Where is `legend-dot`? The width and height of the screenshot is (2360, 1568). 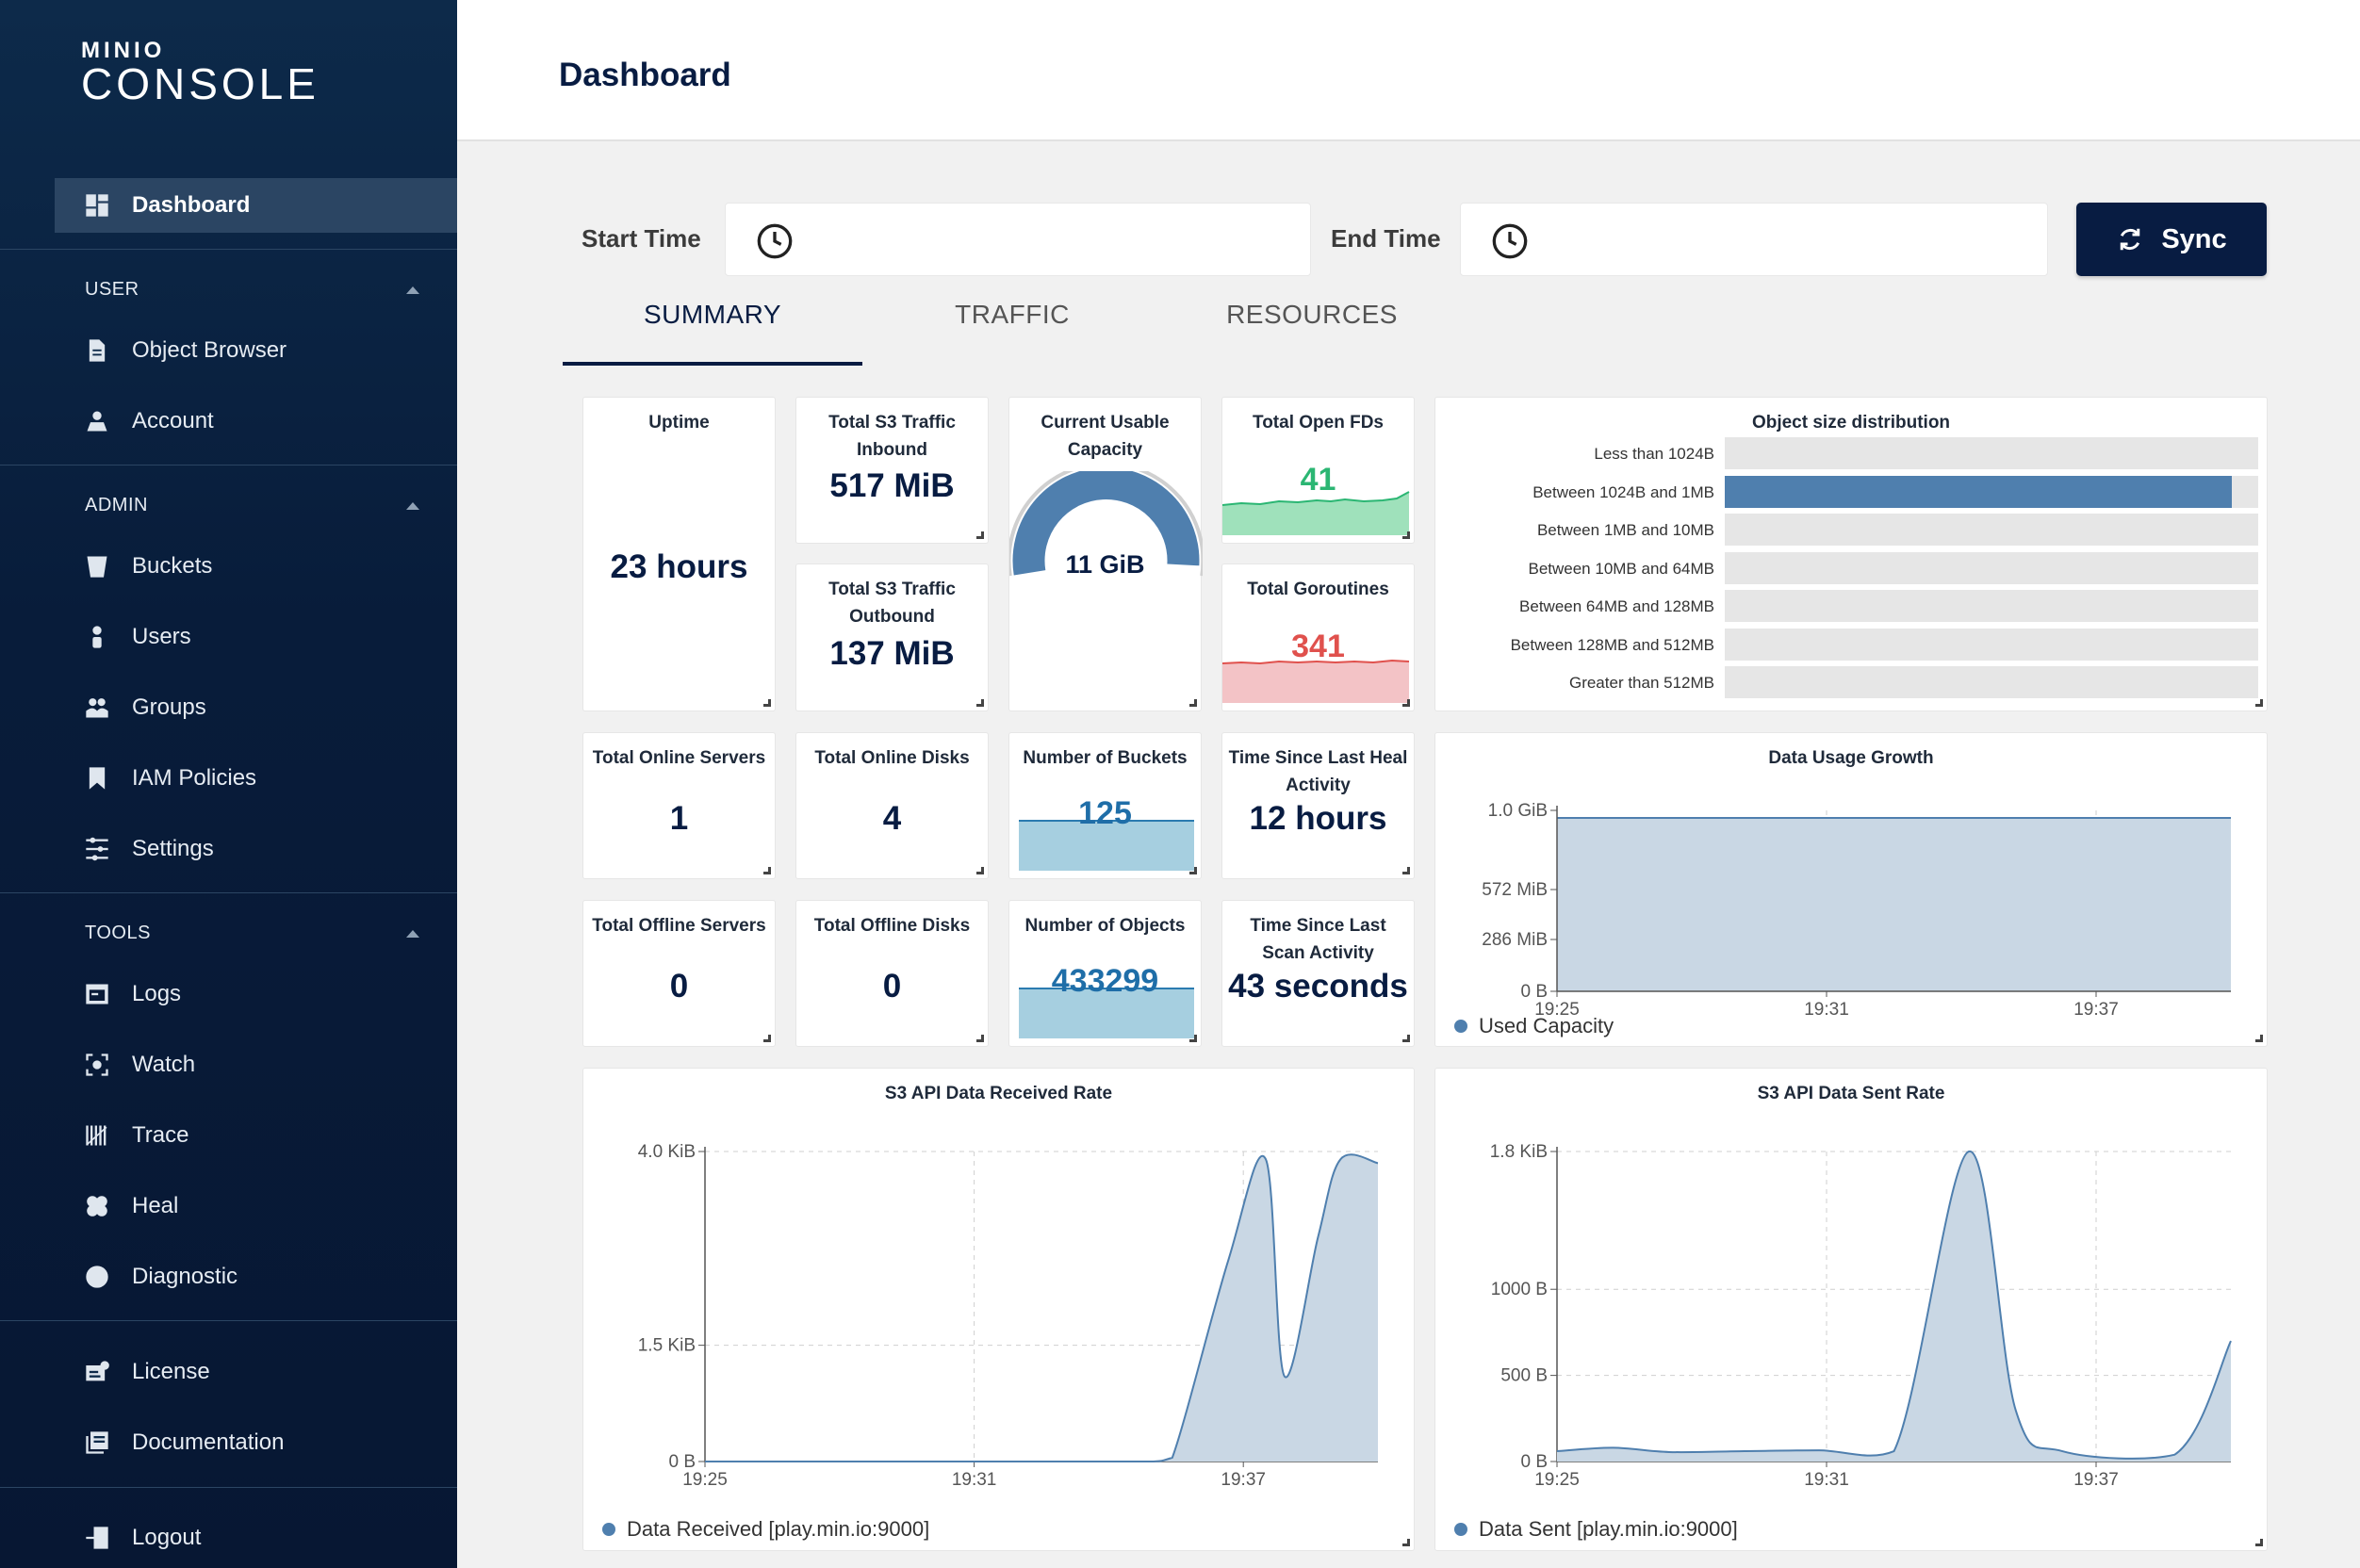
legend-dot is located at coordinates (1460, 1530).